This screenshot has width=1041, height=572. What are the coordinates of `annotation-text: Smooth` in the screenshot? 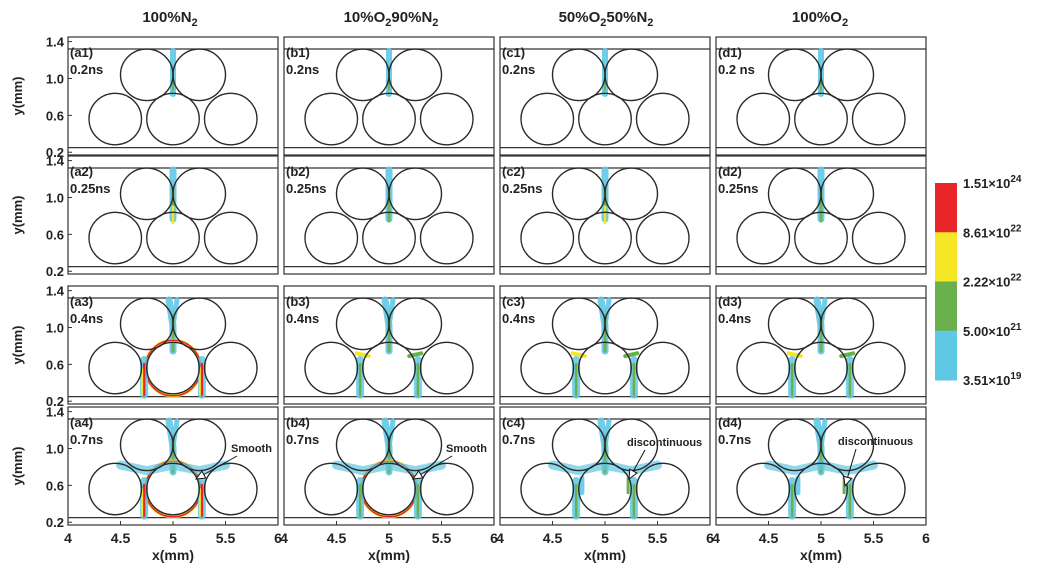 It's located at (466, 449).